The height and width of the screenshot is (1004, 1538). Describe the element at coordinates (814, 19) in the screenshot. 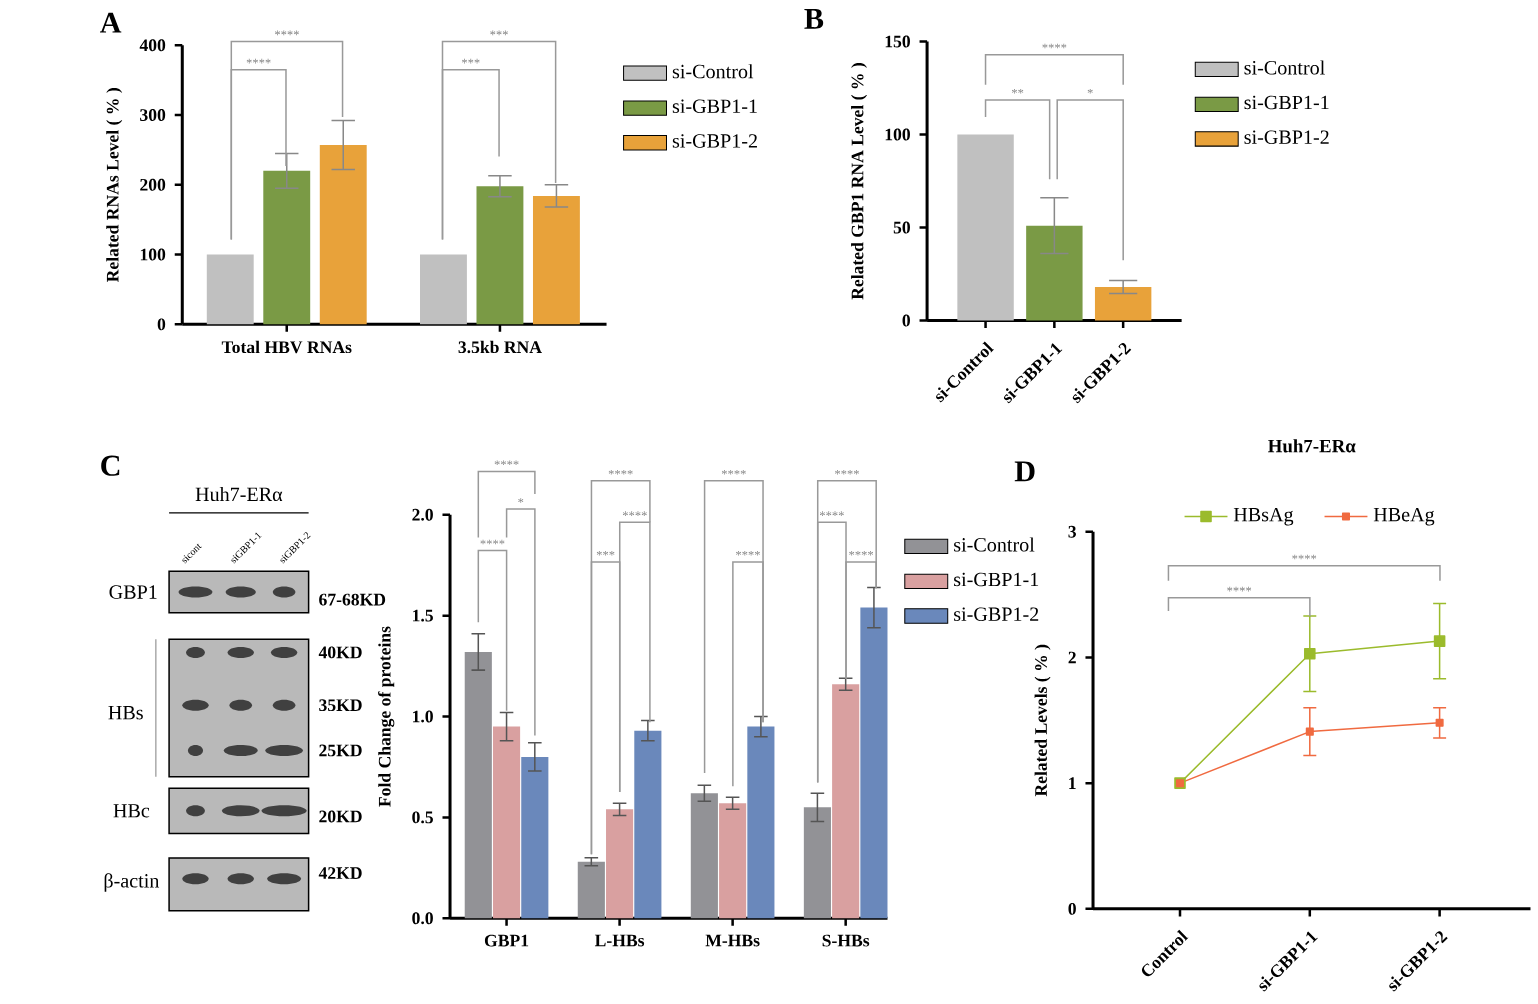

I see `text: B` at that location.